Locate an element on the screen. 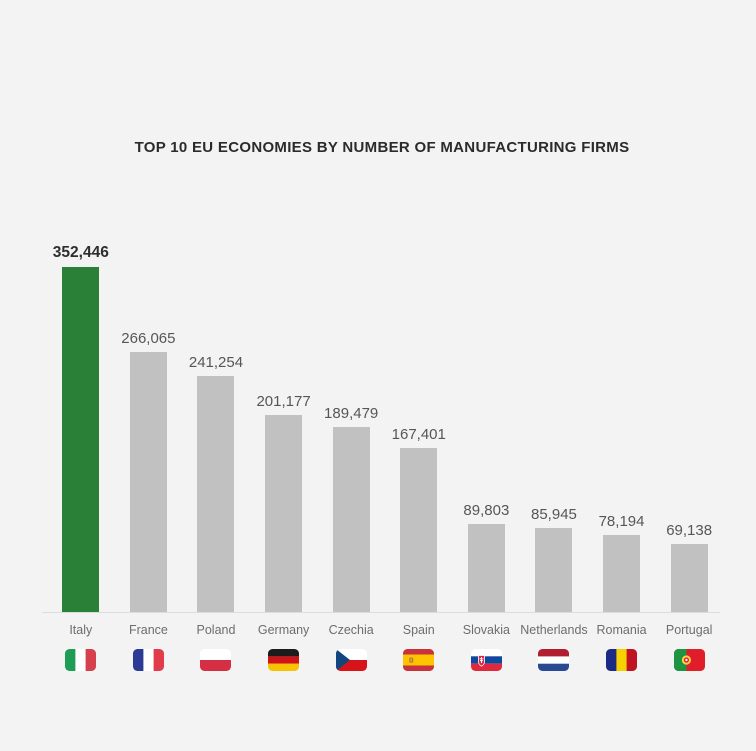 This screenshot has height=751, width=756. portugal-flag-icon is located at coordinates (689, 660).